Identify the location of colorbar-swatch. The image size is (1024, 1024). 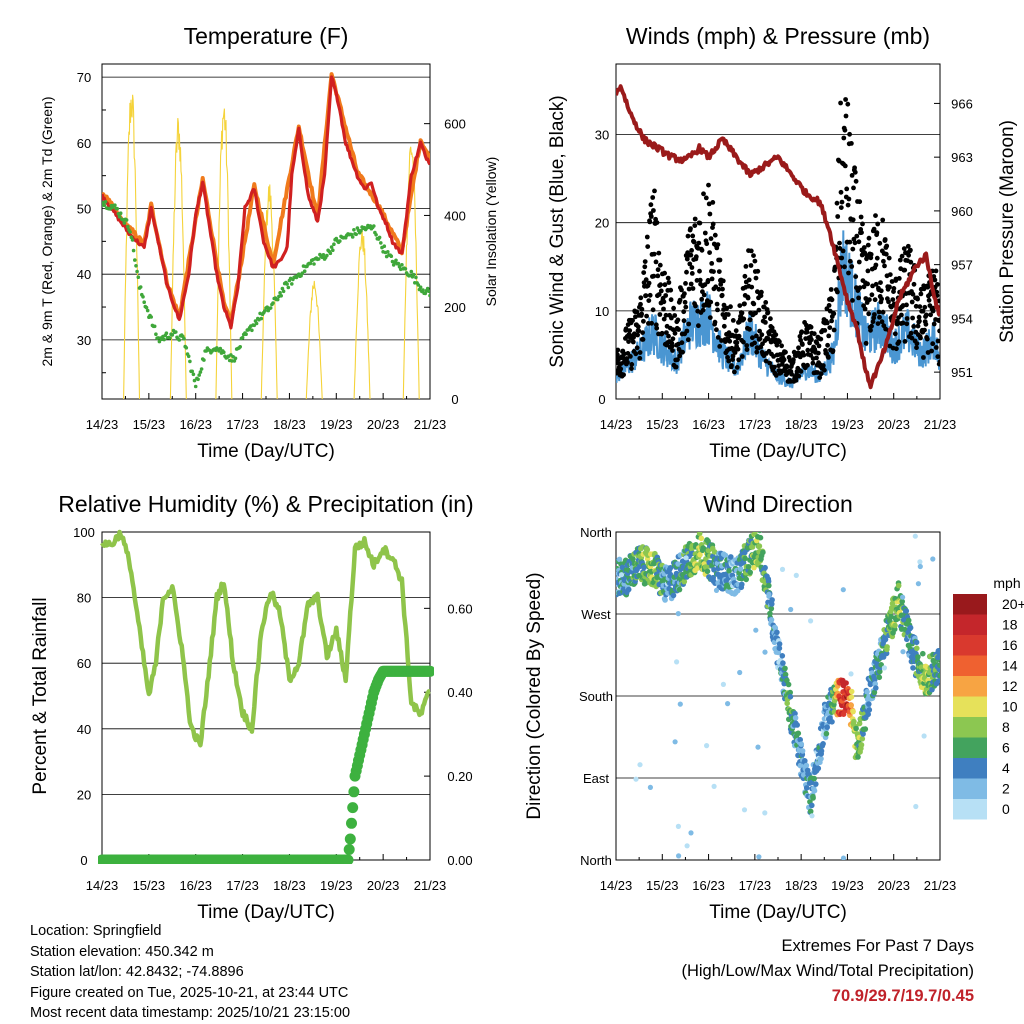
(970, 645).